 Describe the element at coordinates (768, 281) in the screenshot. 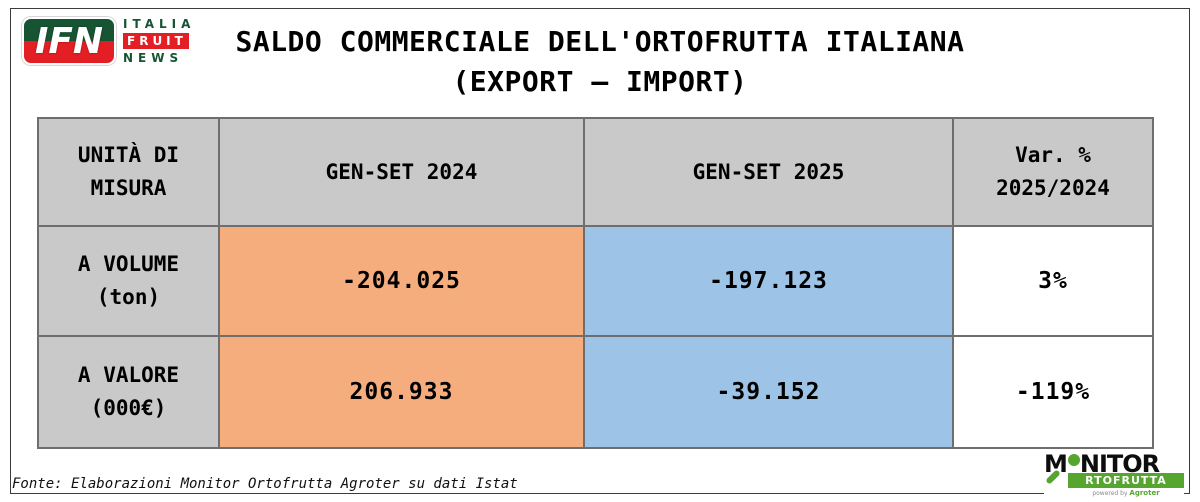

I see `cell-volume-2025: -197.123` at that location.